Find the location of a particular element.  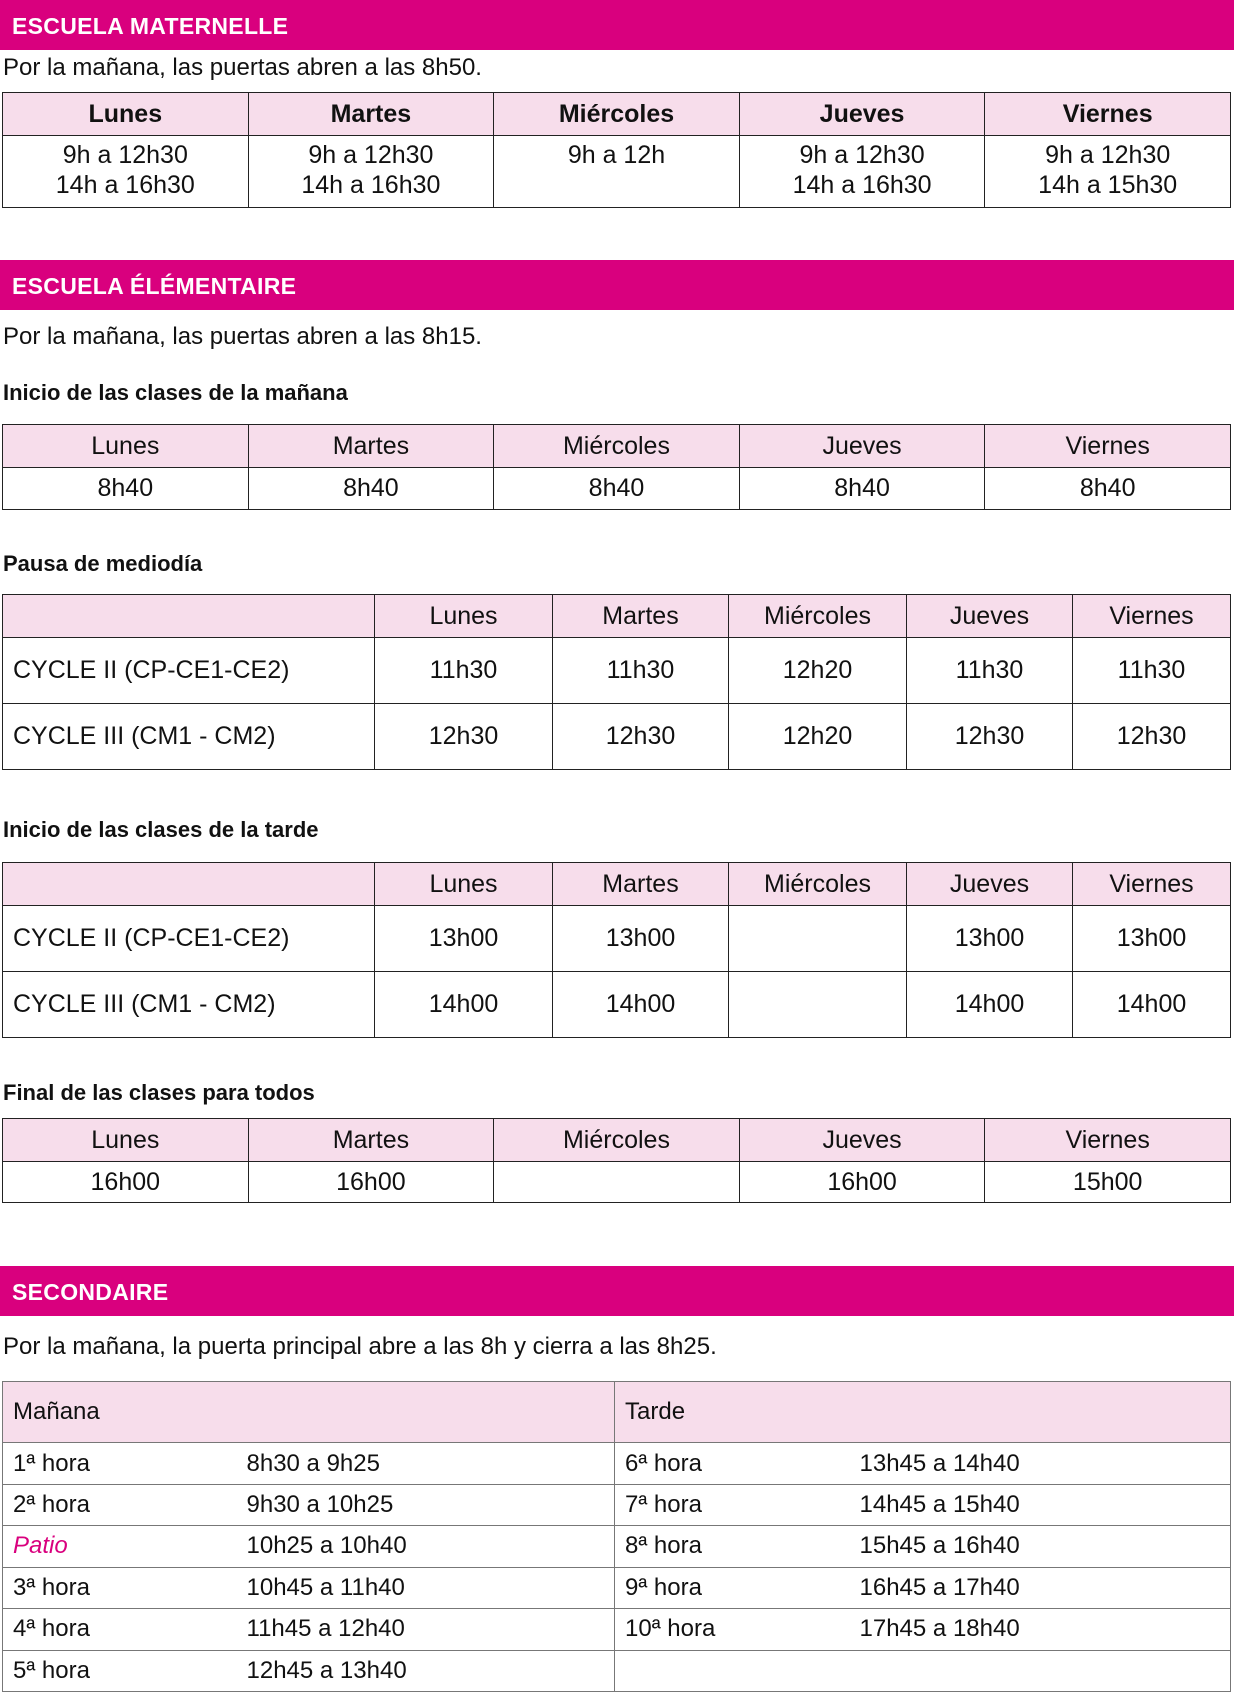

period-time: 14h45 a 15h40 is located at coordinates (1040, 1505).